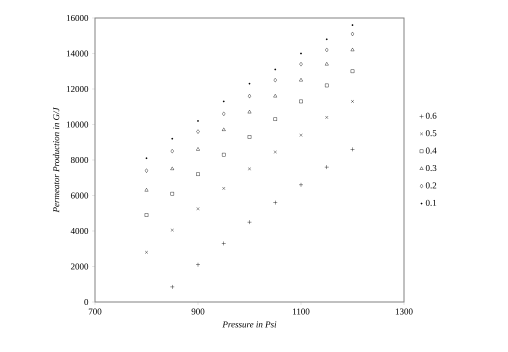 Image resolution: width=508 pixels, height=352 pixels. Describe the element at coordinates (301, 311) in the screenshot. I see `x-tick-label: 1100` at that location.